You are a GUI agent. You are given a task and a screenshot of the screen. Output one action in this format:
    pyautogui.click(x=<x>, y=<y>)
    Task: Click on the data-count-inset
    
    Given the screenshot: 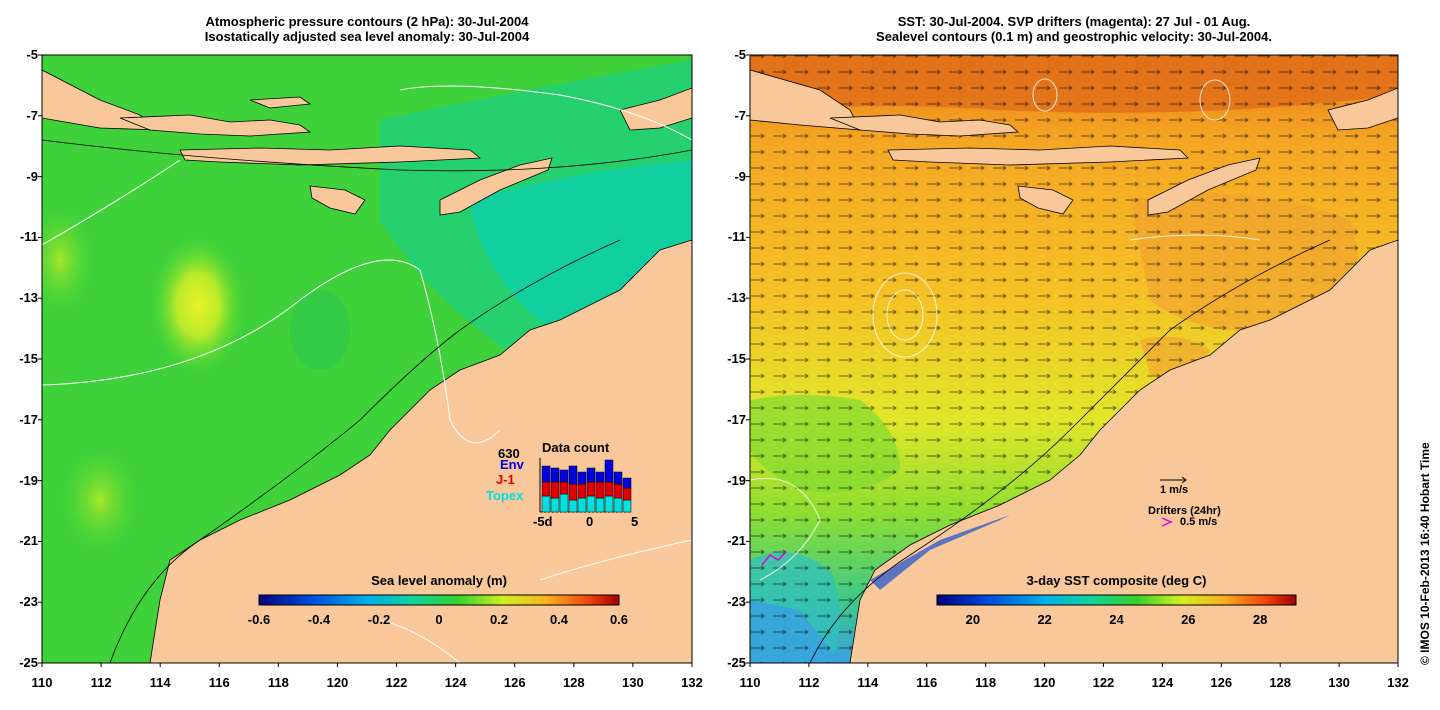 What is the action you would take?
    pyautogui.click(x=585, y=485)
    